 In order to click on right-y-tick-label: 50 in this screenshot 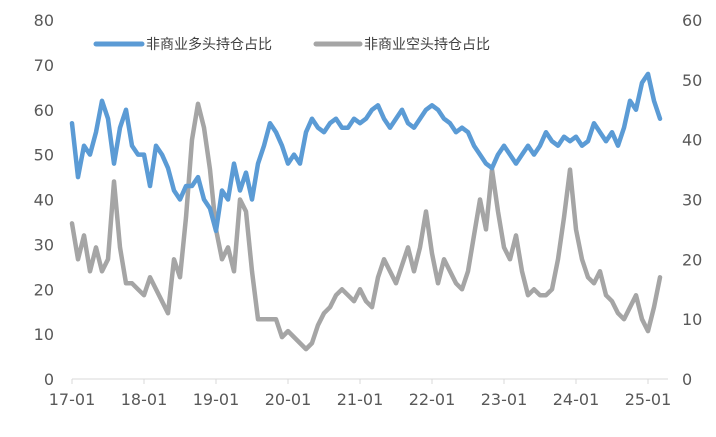, I will do `click(692, 80)`.